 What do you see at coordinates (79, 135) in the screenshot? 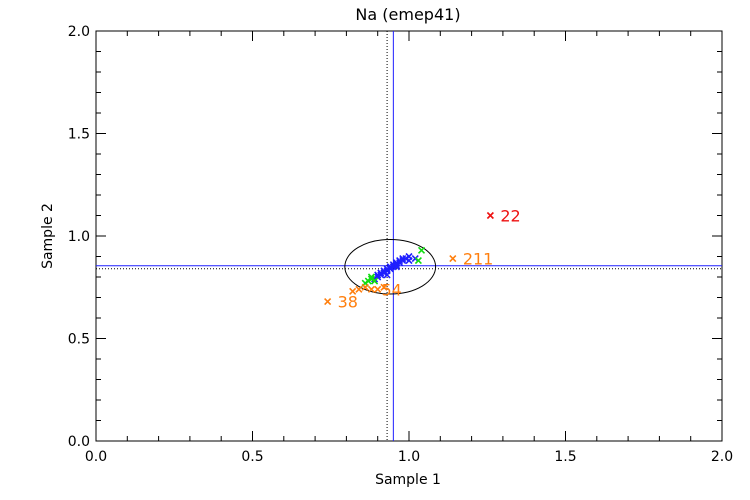
I see `y-tick-label: 1.5` at bounding box center [79, 135].